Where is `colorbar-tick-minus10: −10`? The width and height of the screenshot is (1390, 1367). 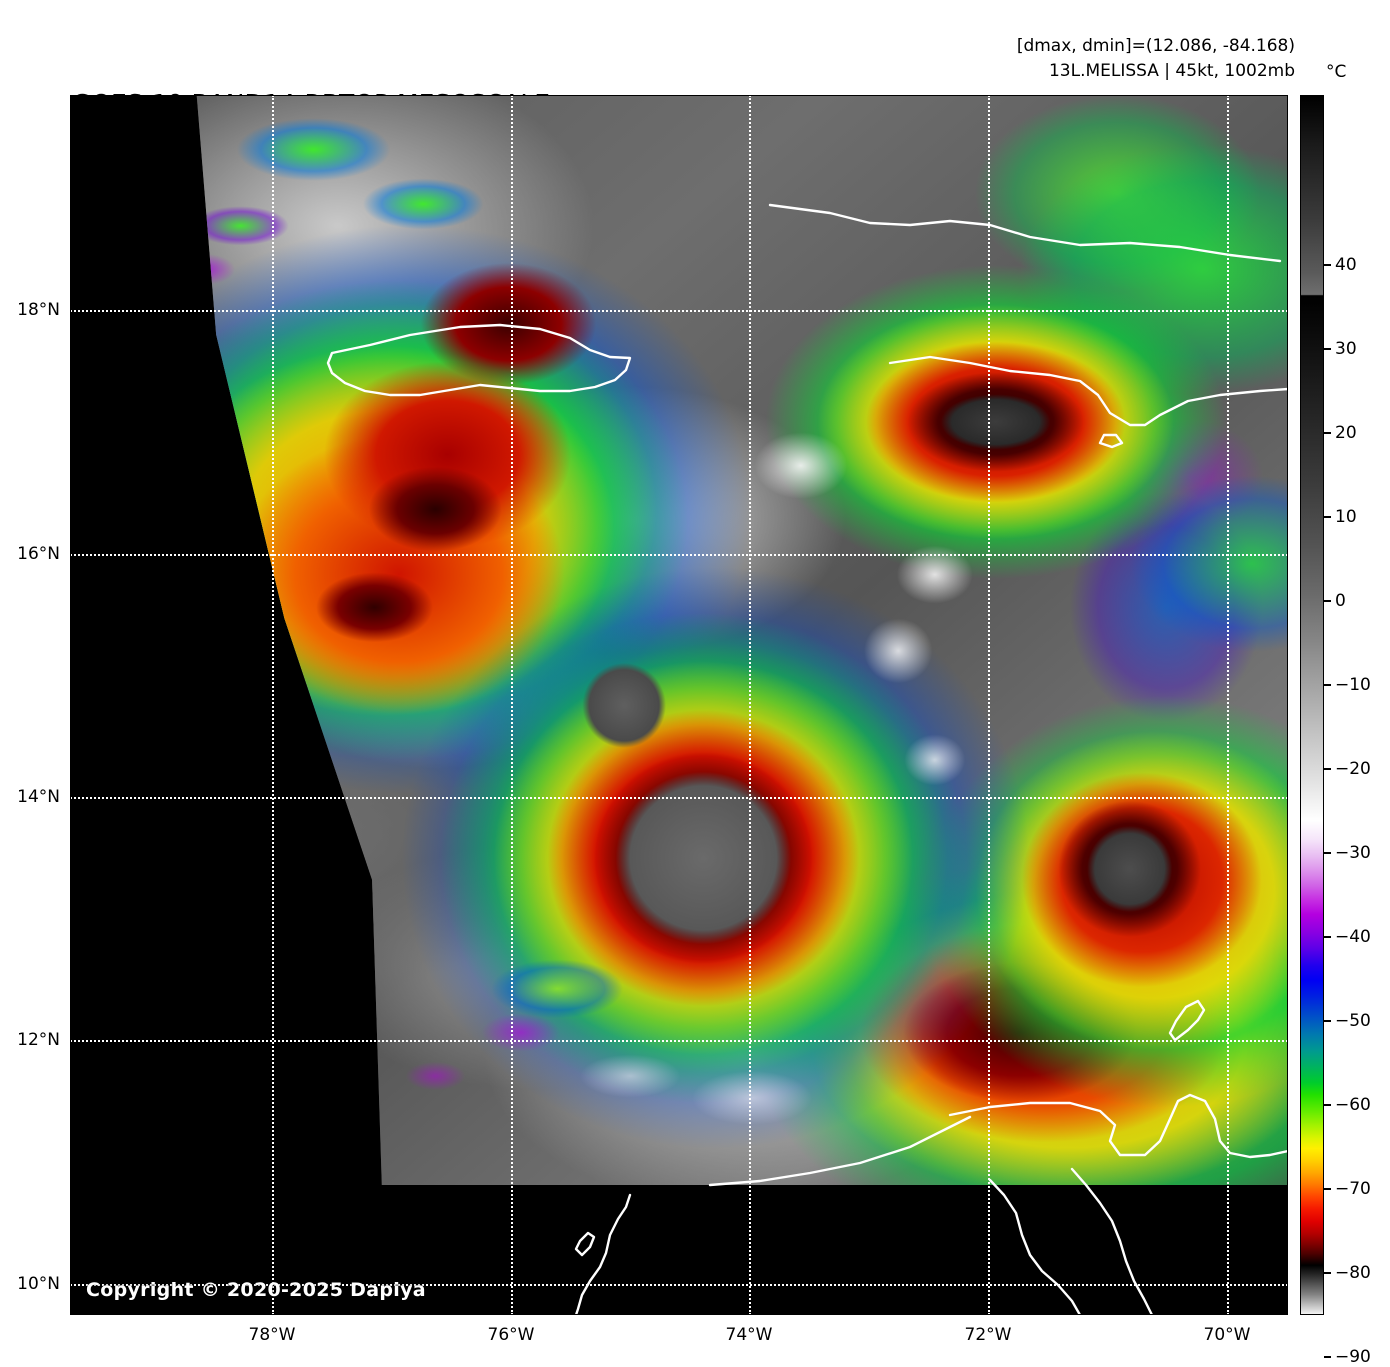 colorbar-tick-minus10: −10 is located at coordinates (1347, 685).